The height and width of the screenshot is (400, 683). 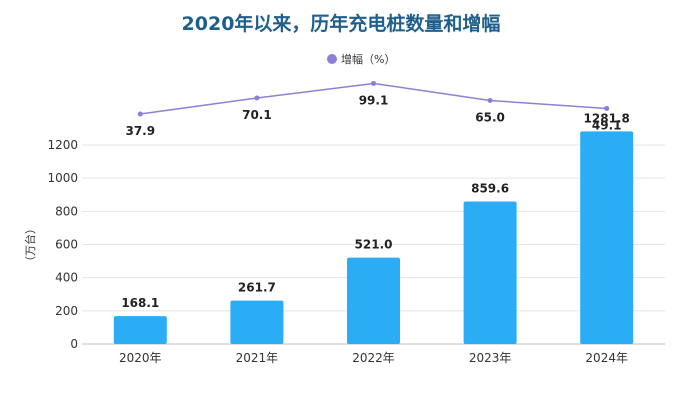 What do you see at coordinates (62, 178) in the screenshot?
I see `y-tick-label: 1000` at bounding box center [62, 178].